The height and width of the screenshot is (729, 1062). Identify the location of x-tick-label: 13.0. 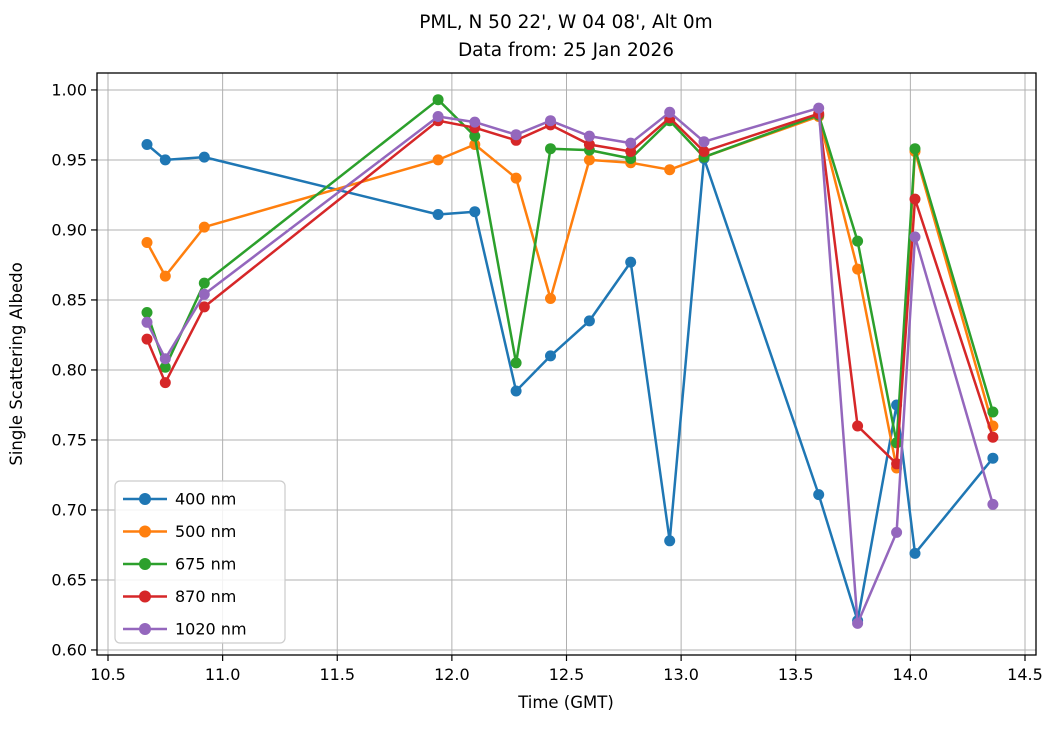
(681, 674).